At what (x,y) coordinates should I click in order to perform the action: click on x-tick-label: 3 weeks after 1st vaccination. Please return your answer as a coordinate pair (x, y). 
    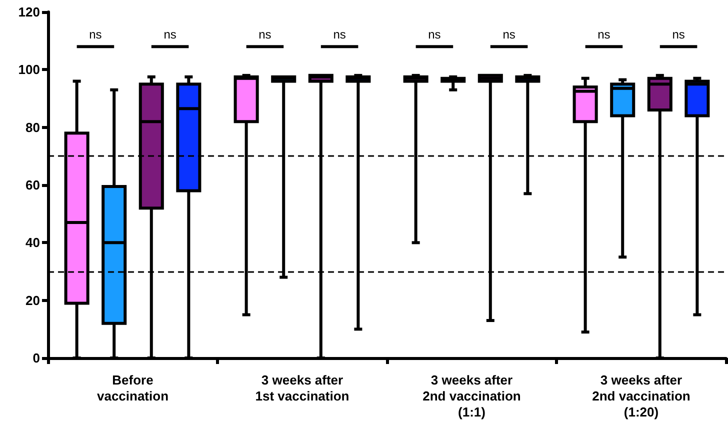
    Looking at the image, I should click on (302, 388).